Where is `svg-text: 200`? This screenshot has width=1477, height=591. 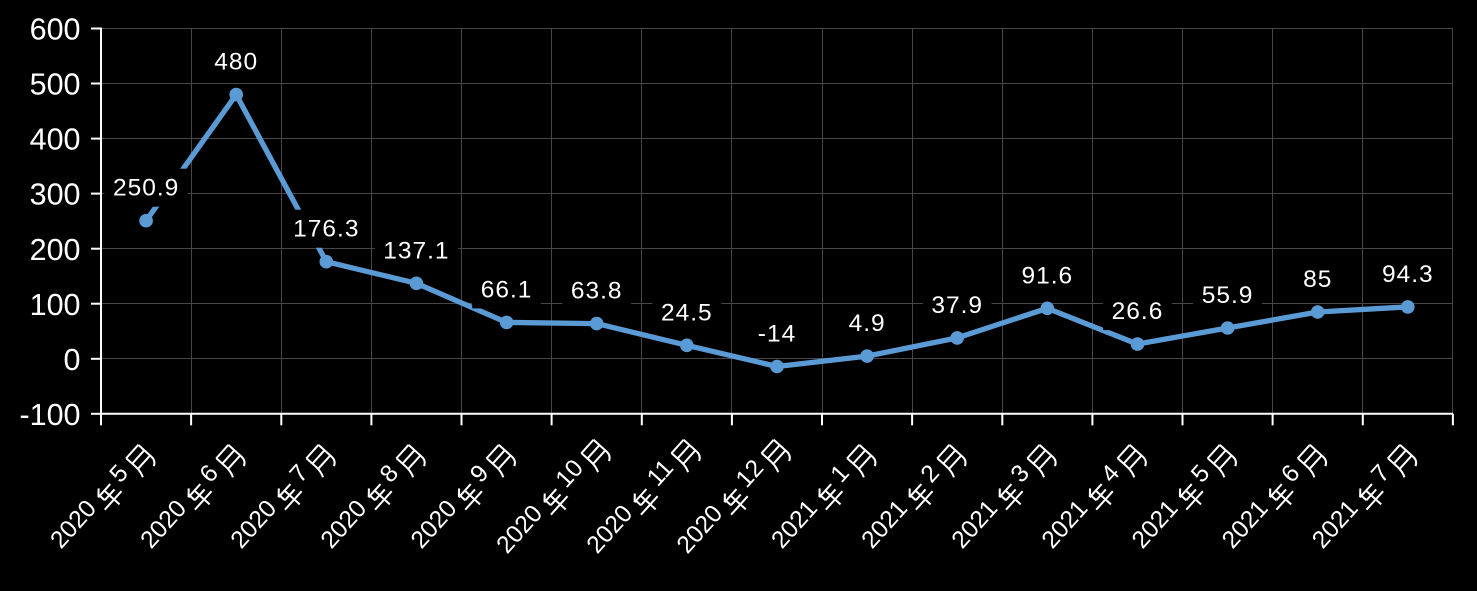
svg-text: 200 is located at coordinates (55, 250).